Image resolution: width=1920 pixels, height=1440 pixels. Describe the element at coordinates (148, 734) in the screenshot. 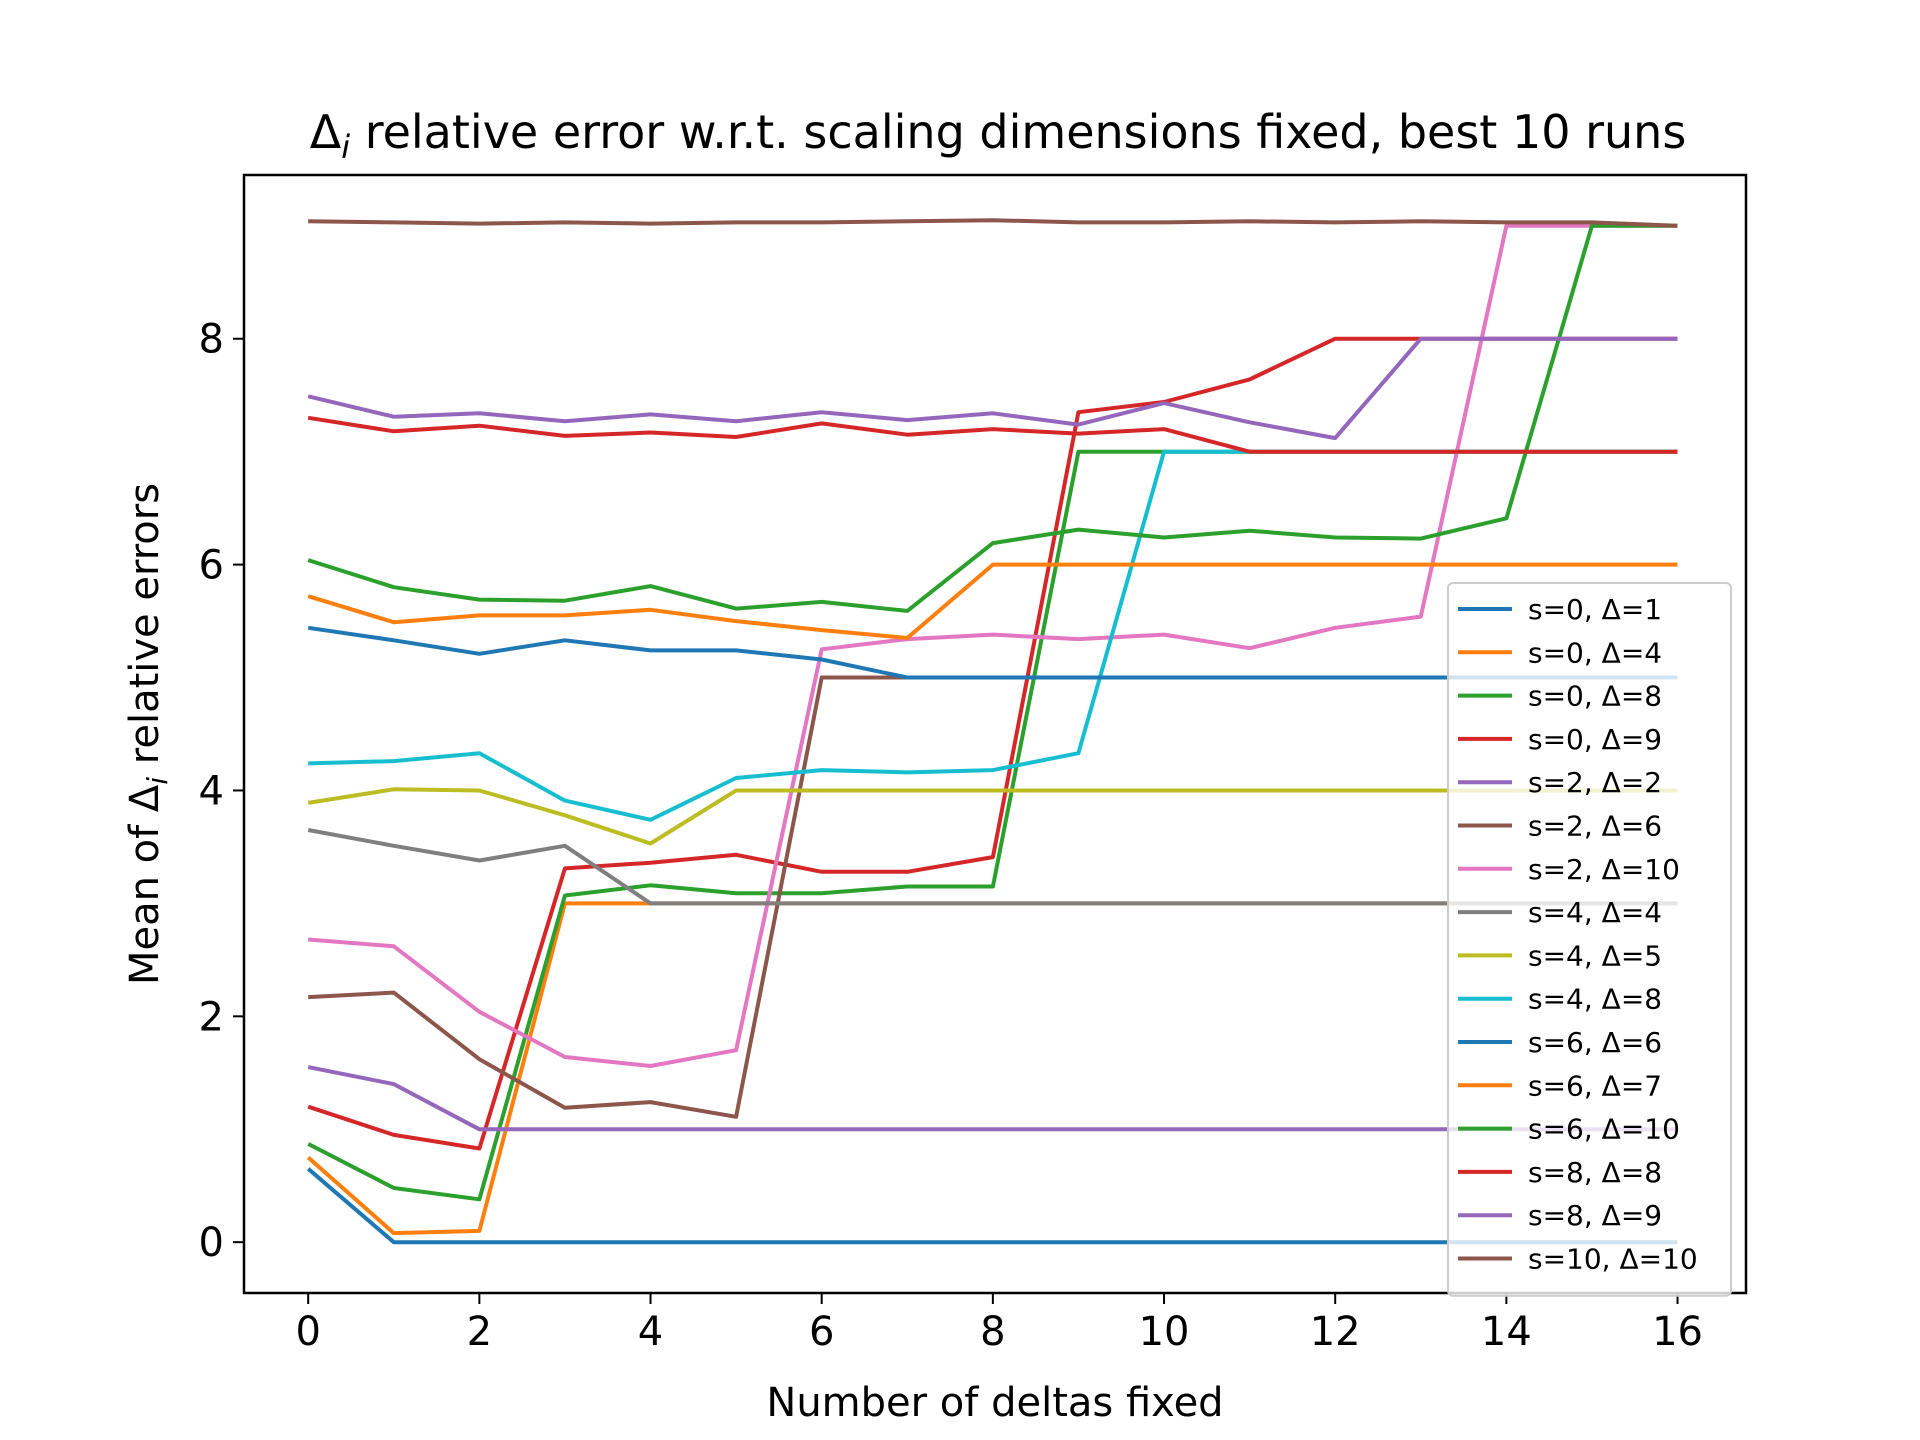

I see `y-axis-label: Mean of Δi relative errors` at that location.